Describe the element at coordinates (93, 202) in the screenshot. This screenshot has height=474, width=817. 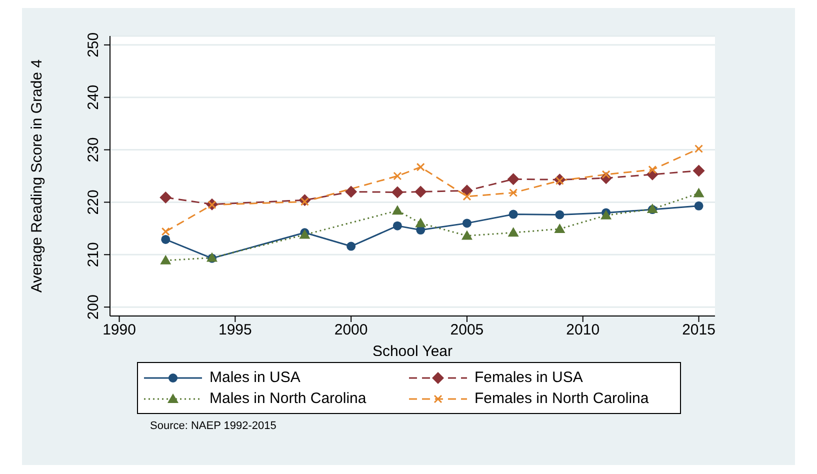
I see `y-tick-label: 220` at that location.